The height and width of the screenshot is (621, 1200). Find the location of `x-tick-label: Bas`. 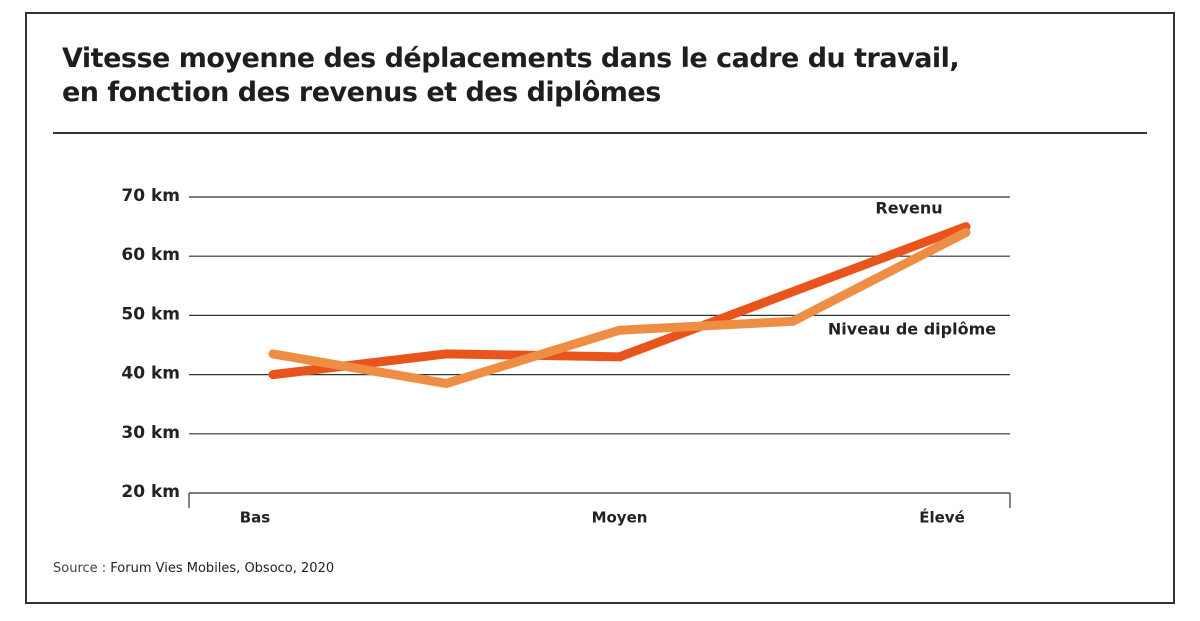

x-tick-label: Bas is located at coordinates (255, 518).